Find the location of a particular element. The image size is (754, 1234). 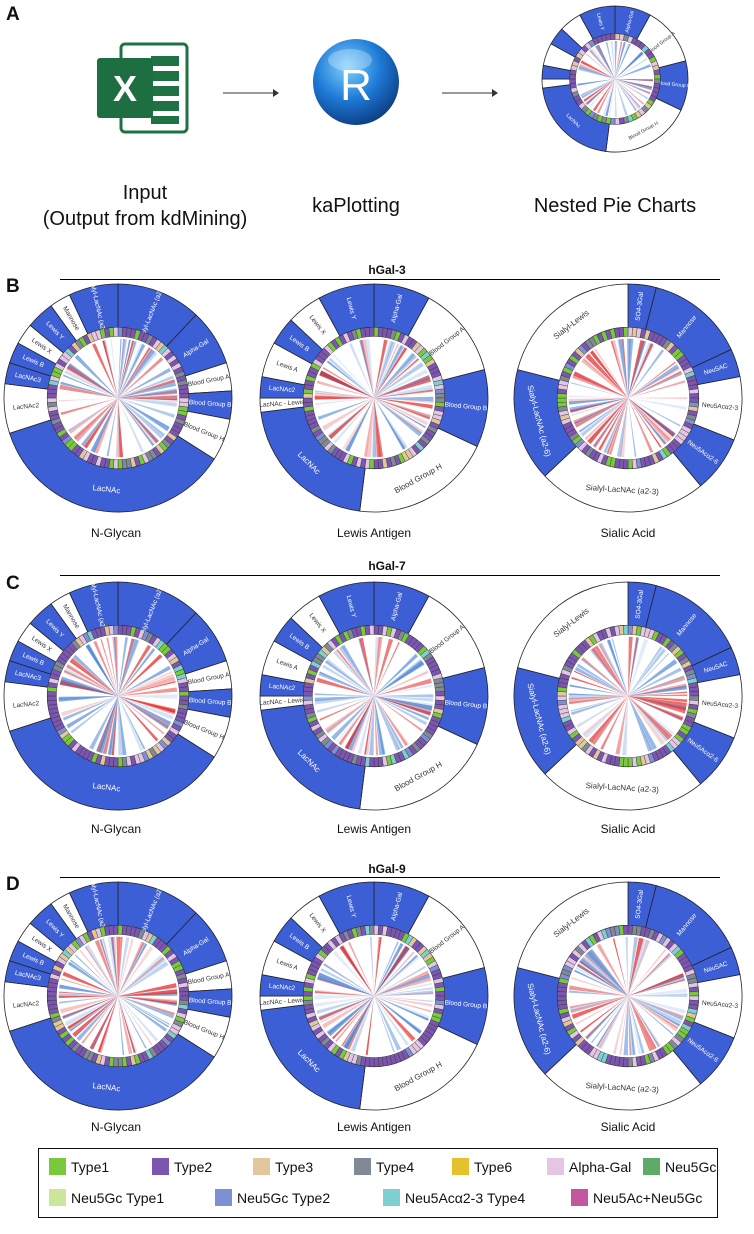

input-caption-line1: Input is located at coordinates (145, 193).